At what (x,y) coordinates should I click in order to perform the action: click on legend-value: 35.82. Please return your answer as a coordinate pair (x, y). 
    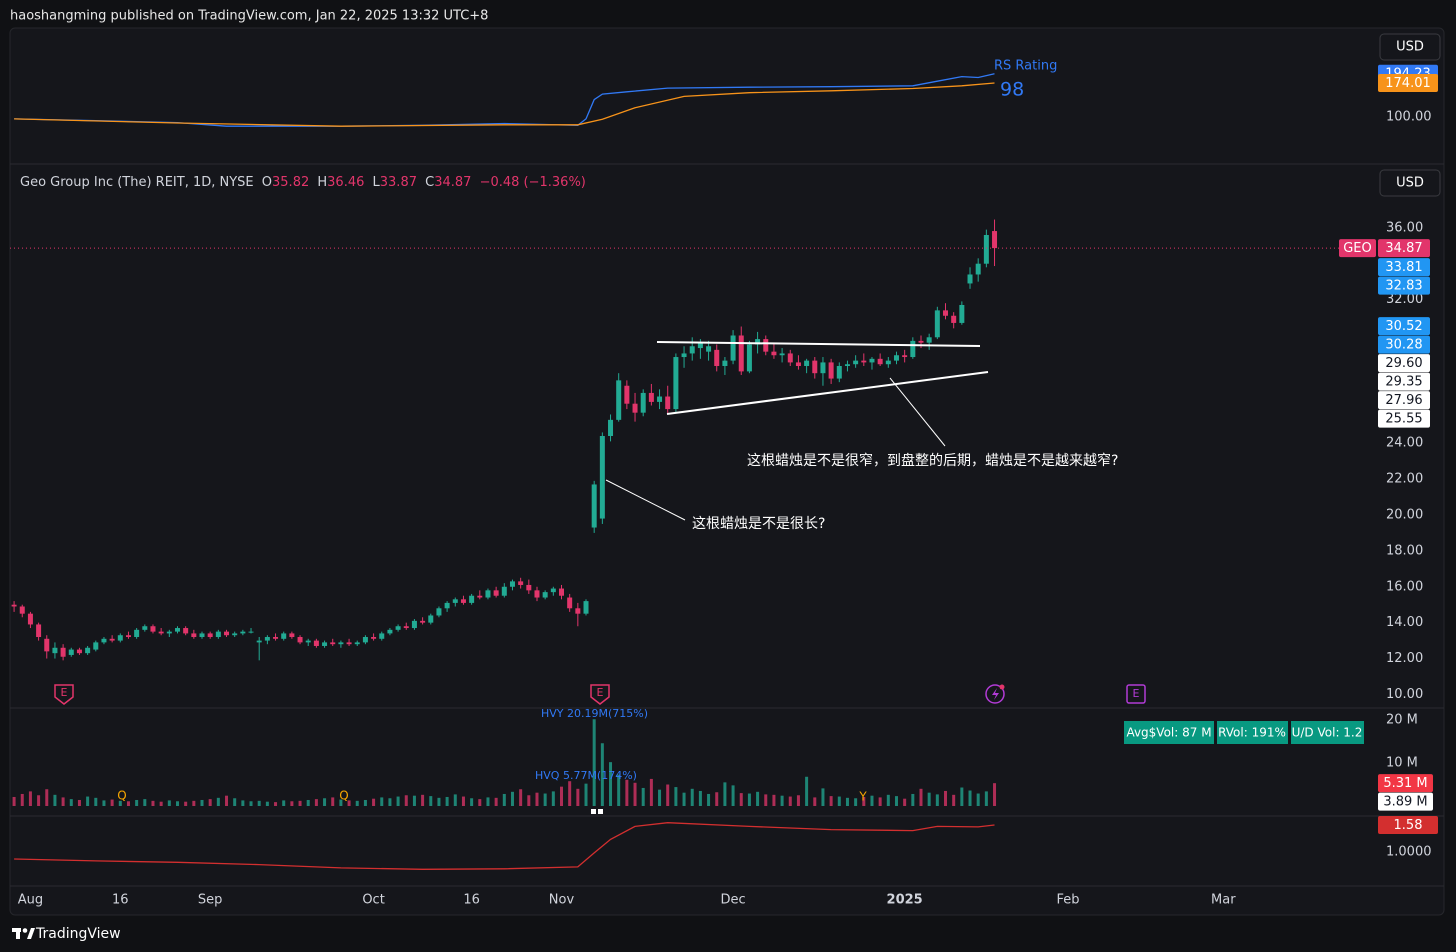
    Looking at the image, I should click on (290, 182).